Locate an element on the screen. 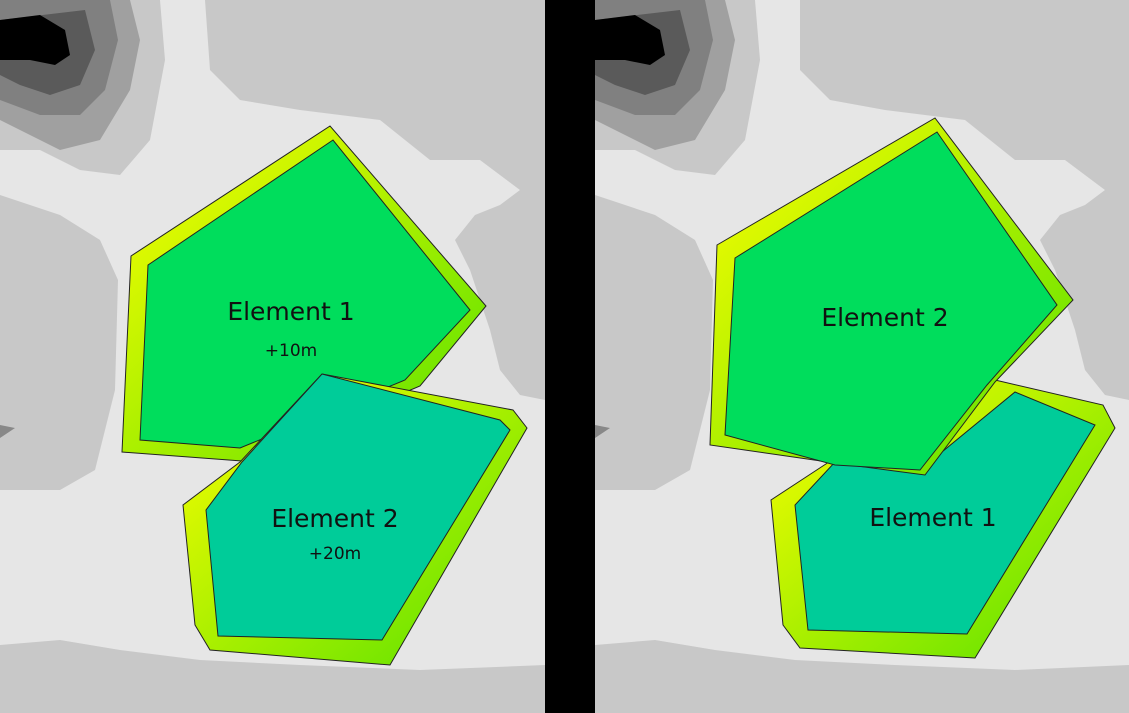  polygon-lower-element is located at coordinates (355, 519).